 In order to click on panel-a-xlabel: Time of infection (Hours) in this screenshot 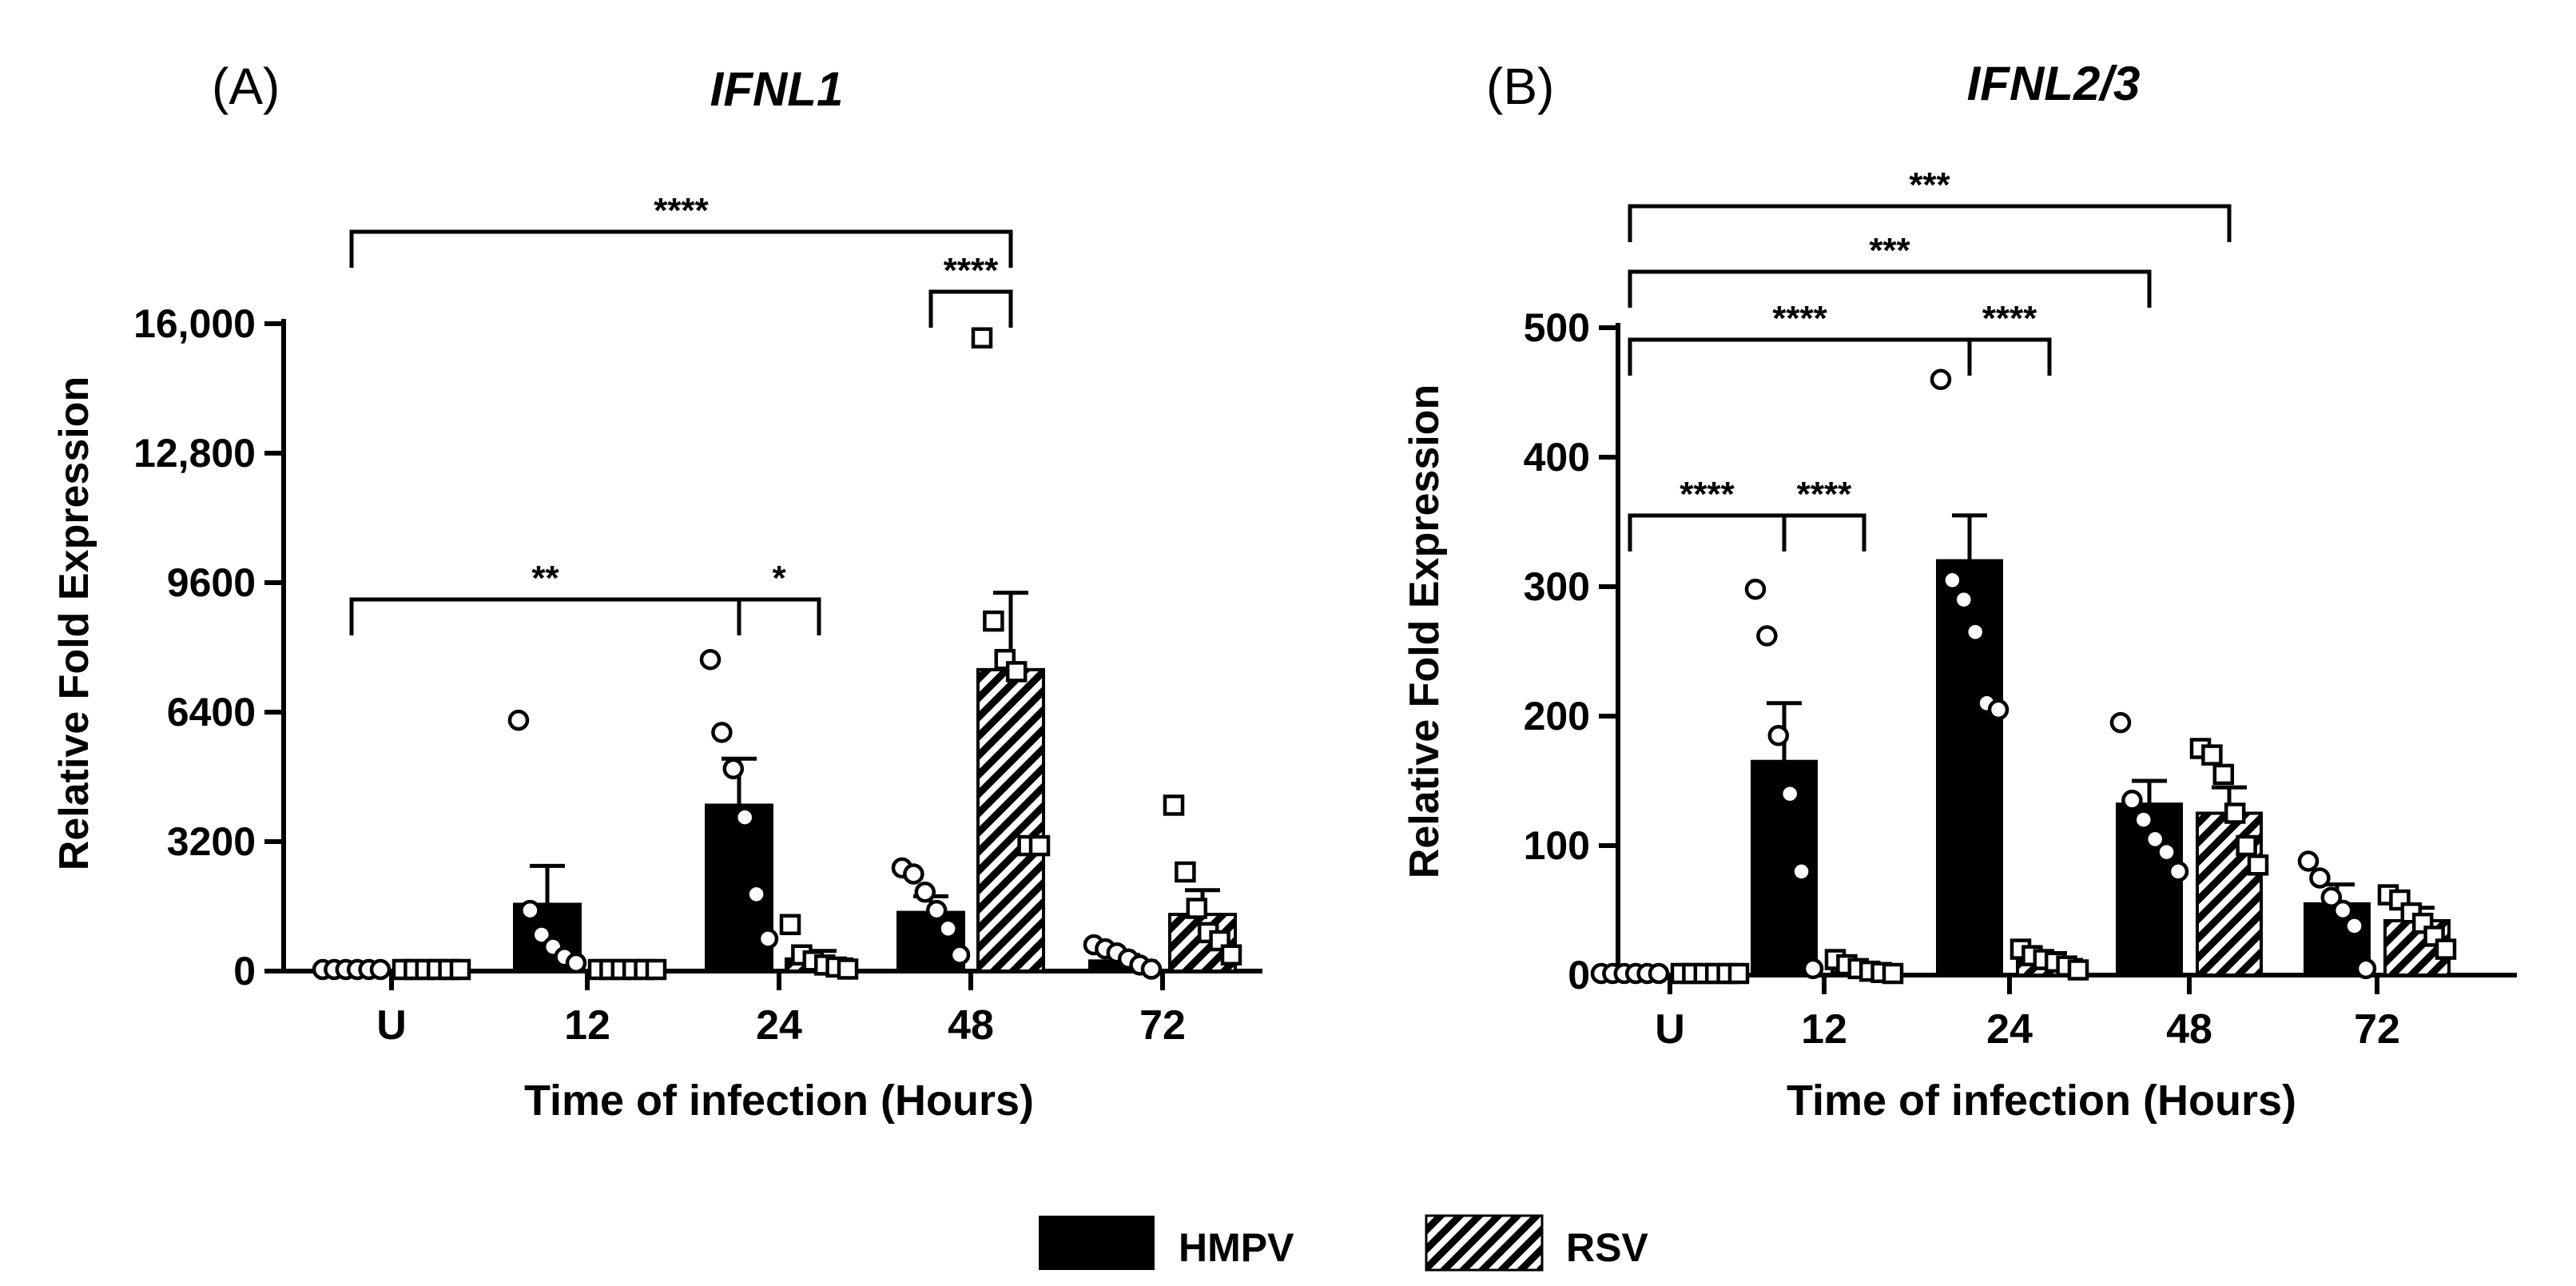, I will do `click(779, 1101)`.